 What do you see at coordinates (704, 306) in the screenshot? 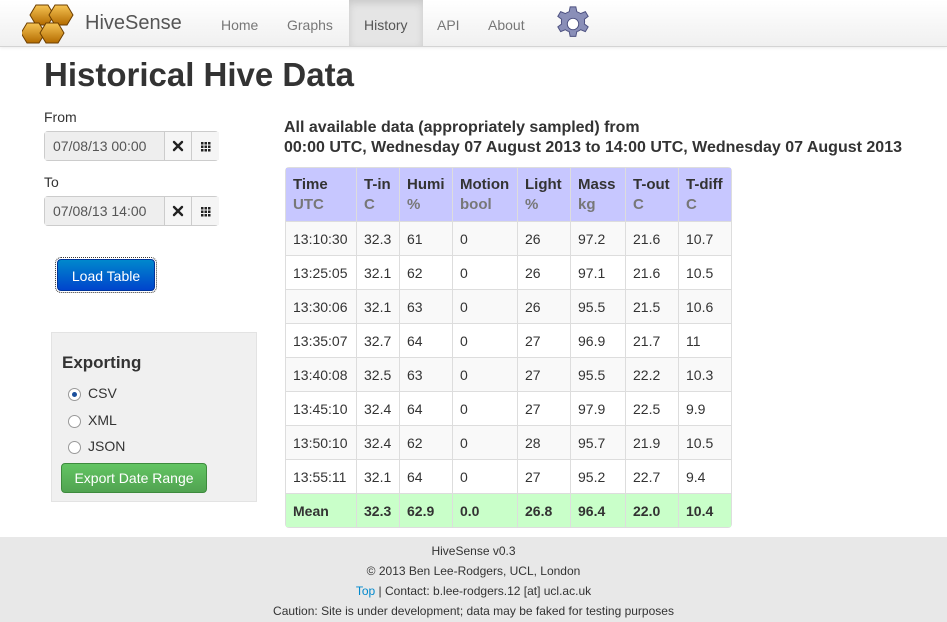
I see `table-cell: 10.6` at bounding box center [704, 306].